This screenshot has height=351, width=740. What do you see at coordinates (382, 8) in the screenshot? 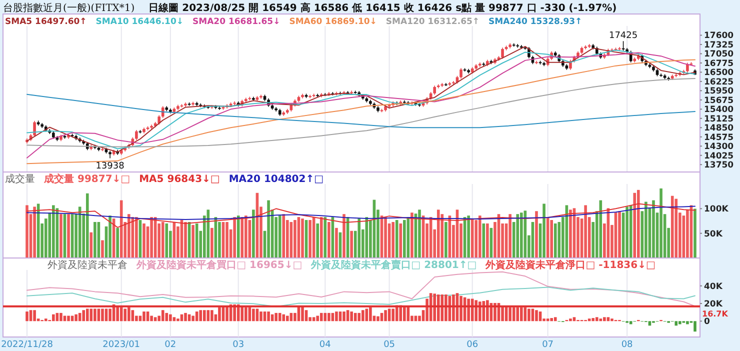
I see `chart-subtitle: 日線圖 2023/08/25 開 16549 高 16586 低 16415 收 16426 s點 量 99877 口 -330 (-1.97%)` at bounding box center [382, 8].